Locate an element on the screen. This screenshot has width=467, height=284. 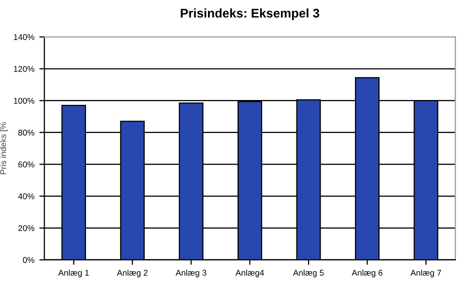
chart-title: Prisindeks: Eksempel 3 is located at coordinates (250, 14).